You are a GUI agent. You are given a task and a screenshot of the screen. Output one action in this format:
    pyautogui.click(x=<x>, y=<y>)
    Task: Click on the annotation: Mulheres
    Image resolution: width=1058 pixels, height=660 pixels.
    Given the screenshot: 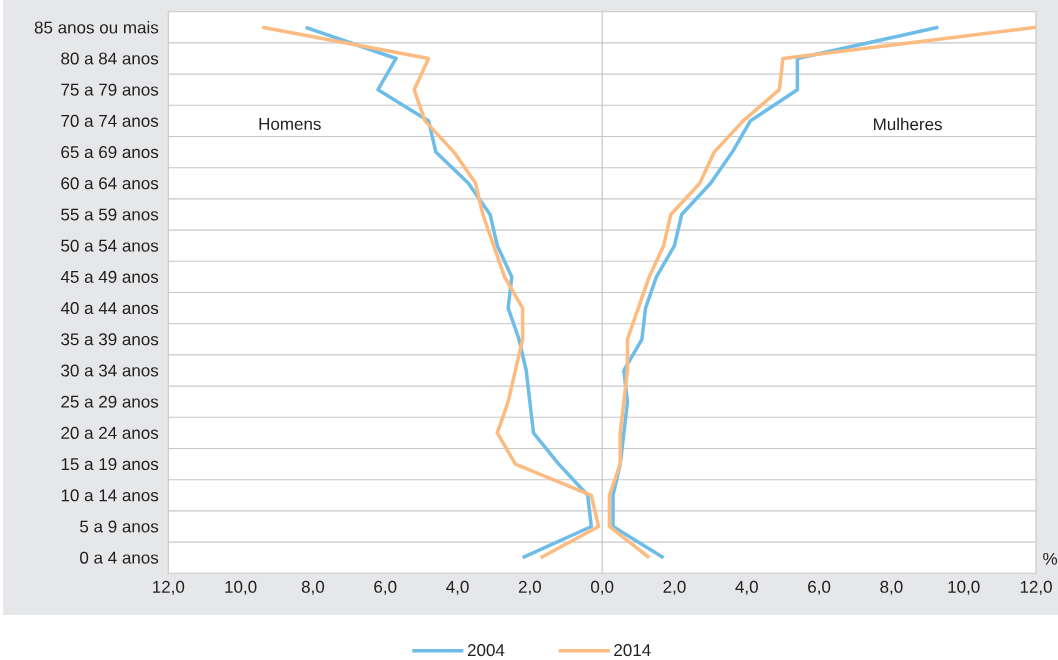 What is the action you would take?
    pyautogui.click(x=908, y=124)
    